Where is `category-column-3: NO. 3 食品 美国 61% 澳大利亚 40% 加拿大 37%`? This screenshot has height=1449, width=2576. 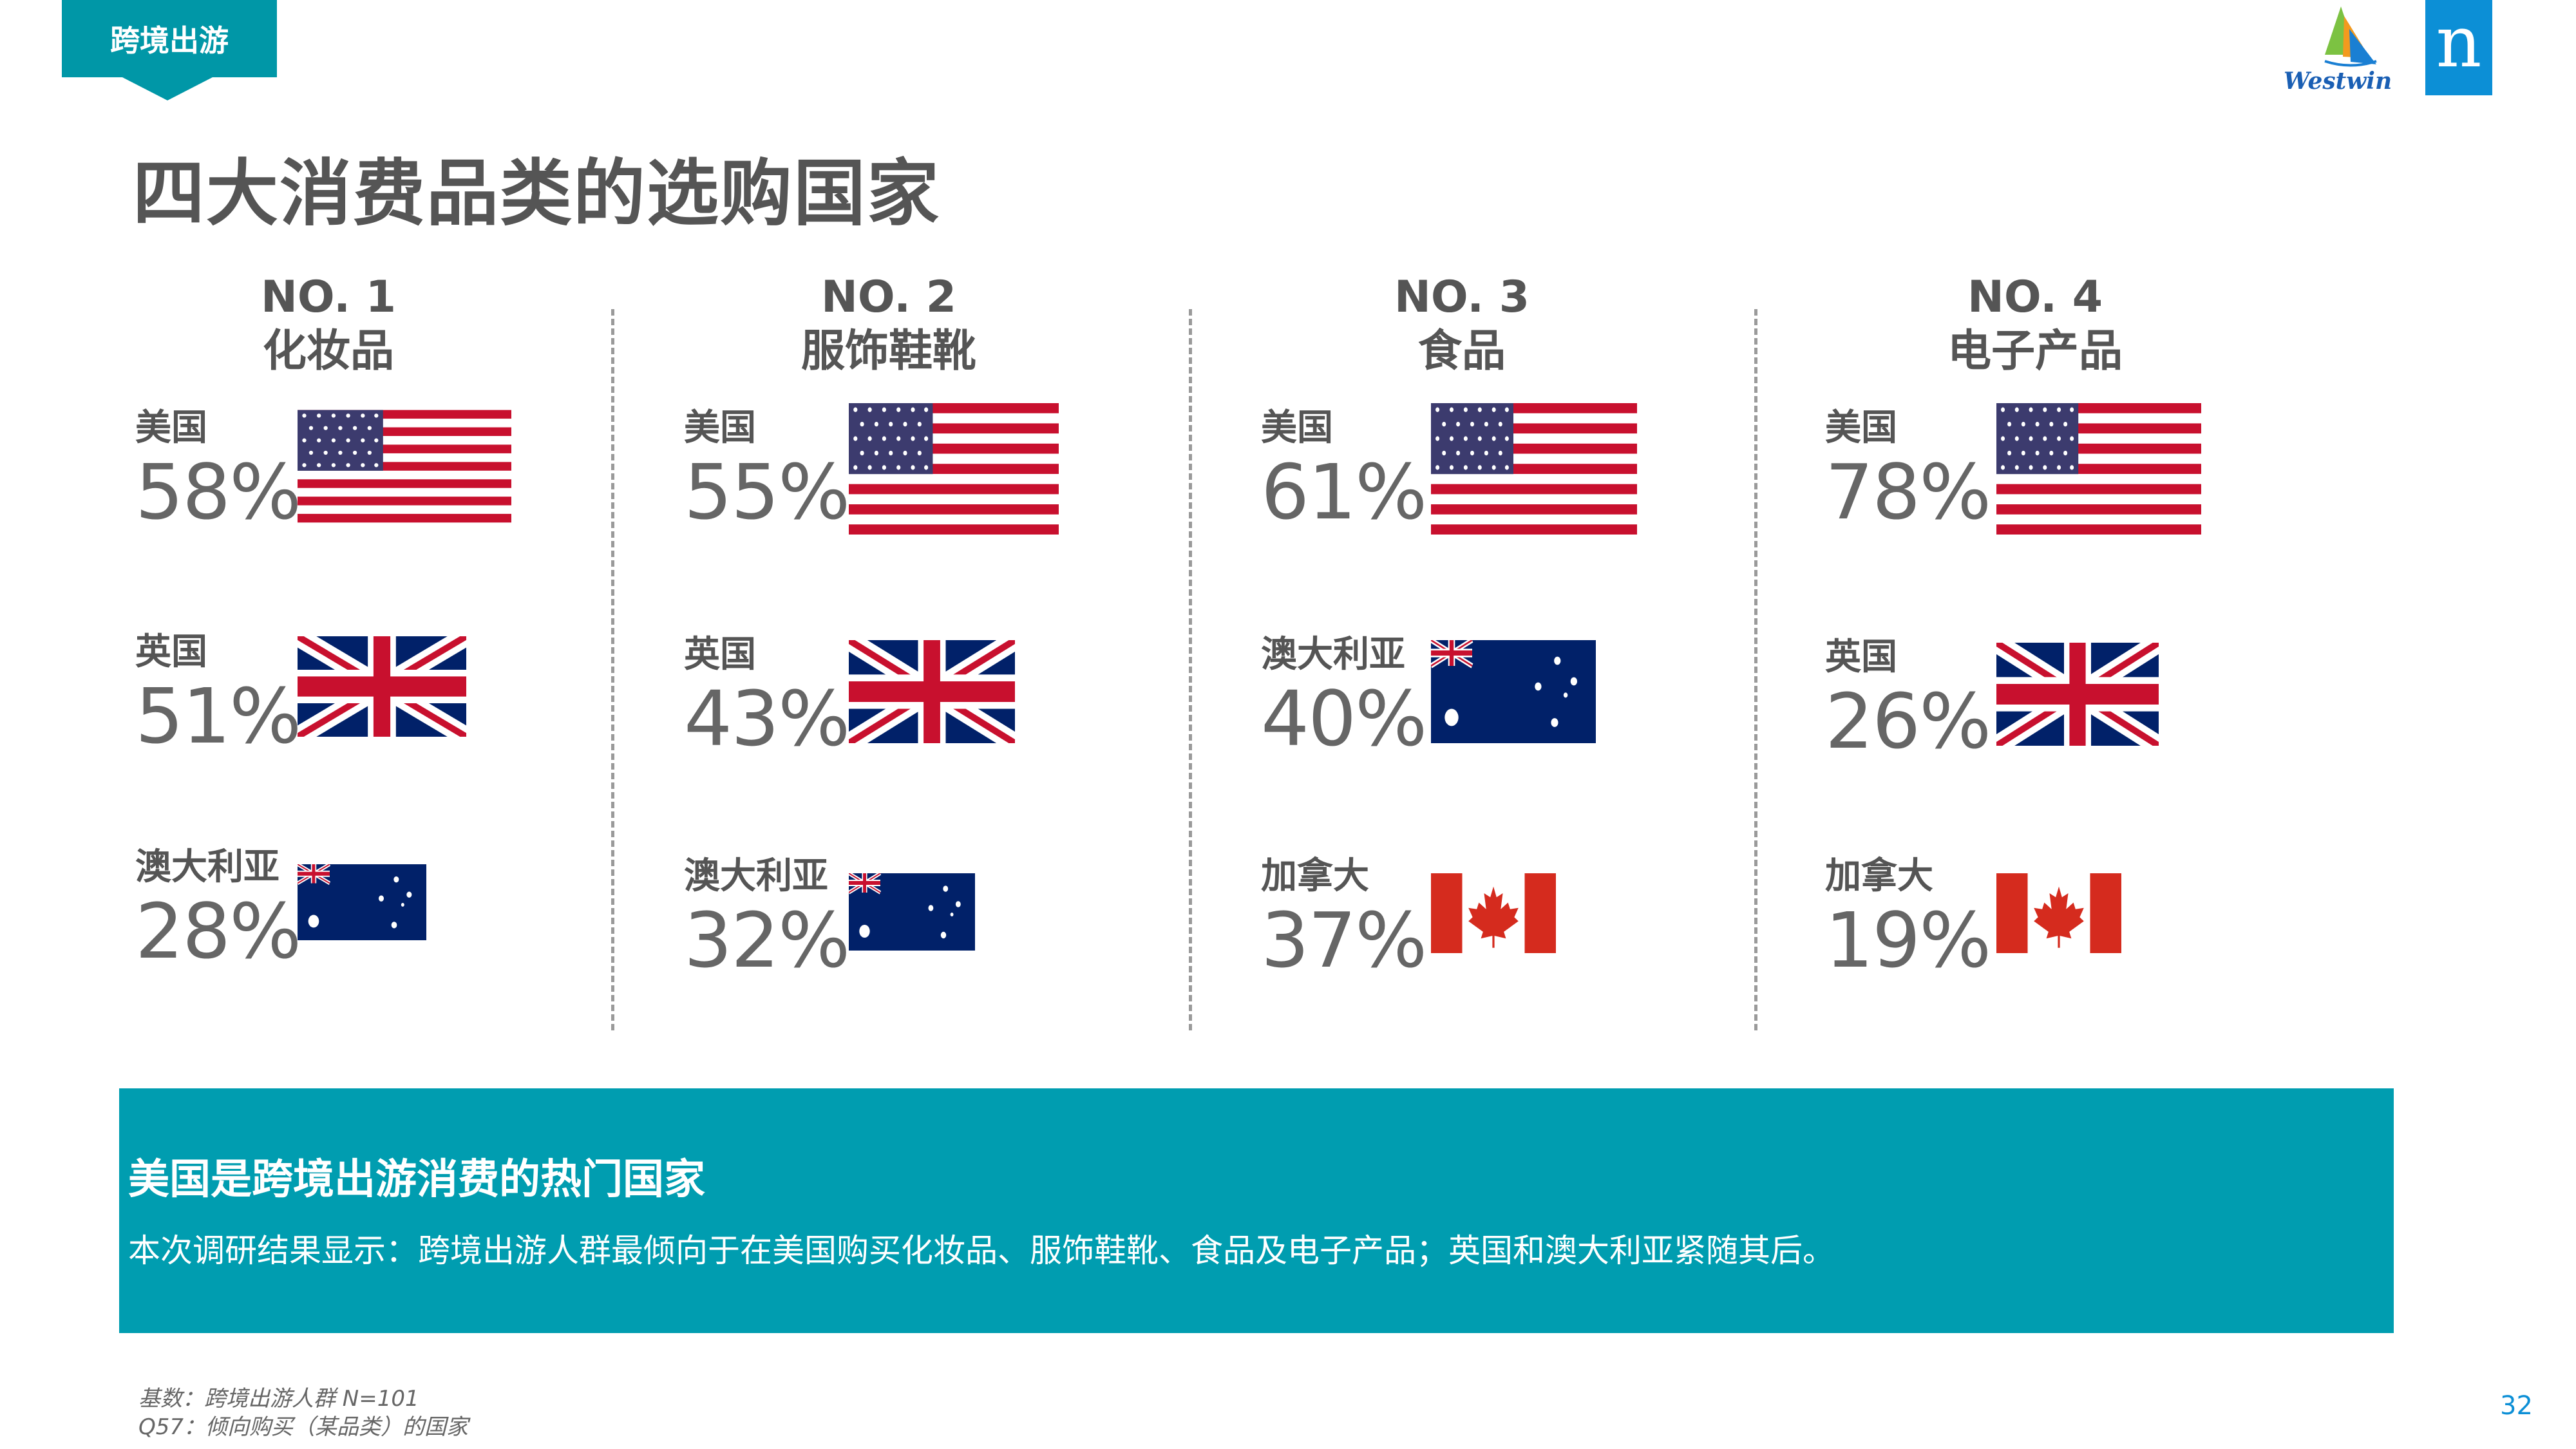 category-column-3: NO. 3 食品 美国 61% 澳大利亚 40% 加拿大 37% is located at coordinates (1462, 650).